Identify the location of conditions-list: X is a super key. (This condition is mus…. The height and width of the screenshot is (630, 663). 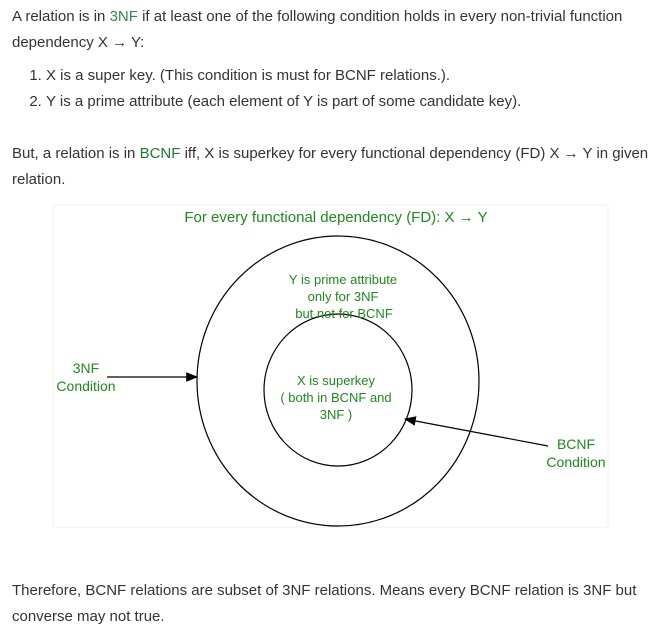
(266, 89).